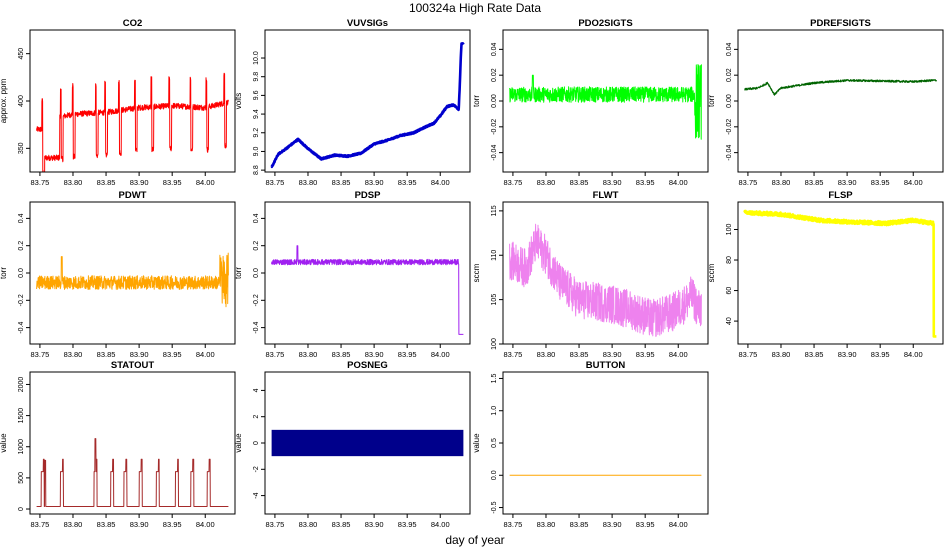  What do you see at coordinates (256, 95) in the screenshot?
I see `y-tick-label: 9.6` at bounding box center [256, 95].